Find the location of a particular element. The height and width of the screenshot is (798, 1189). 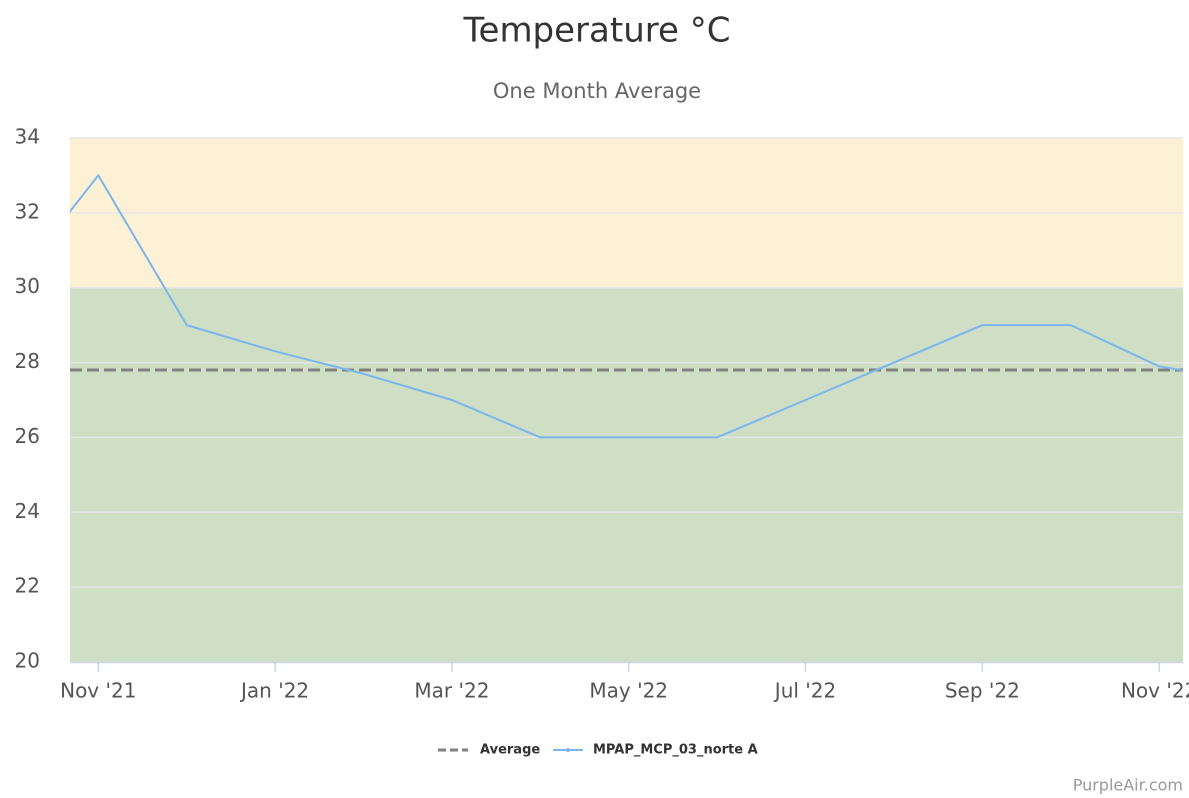

y-tick-label: 26 is located at coordinates (27, 436).